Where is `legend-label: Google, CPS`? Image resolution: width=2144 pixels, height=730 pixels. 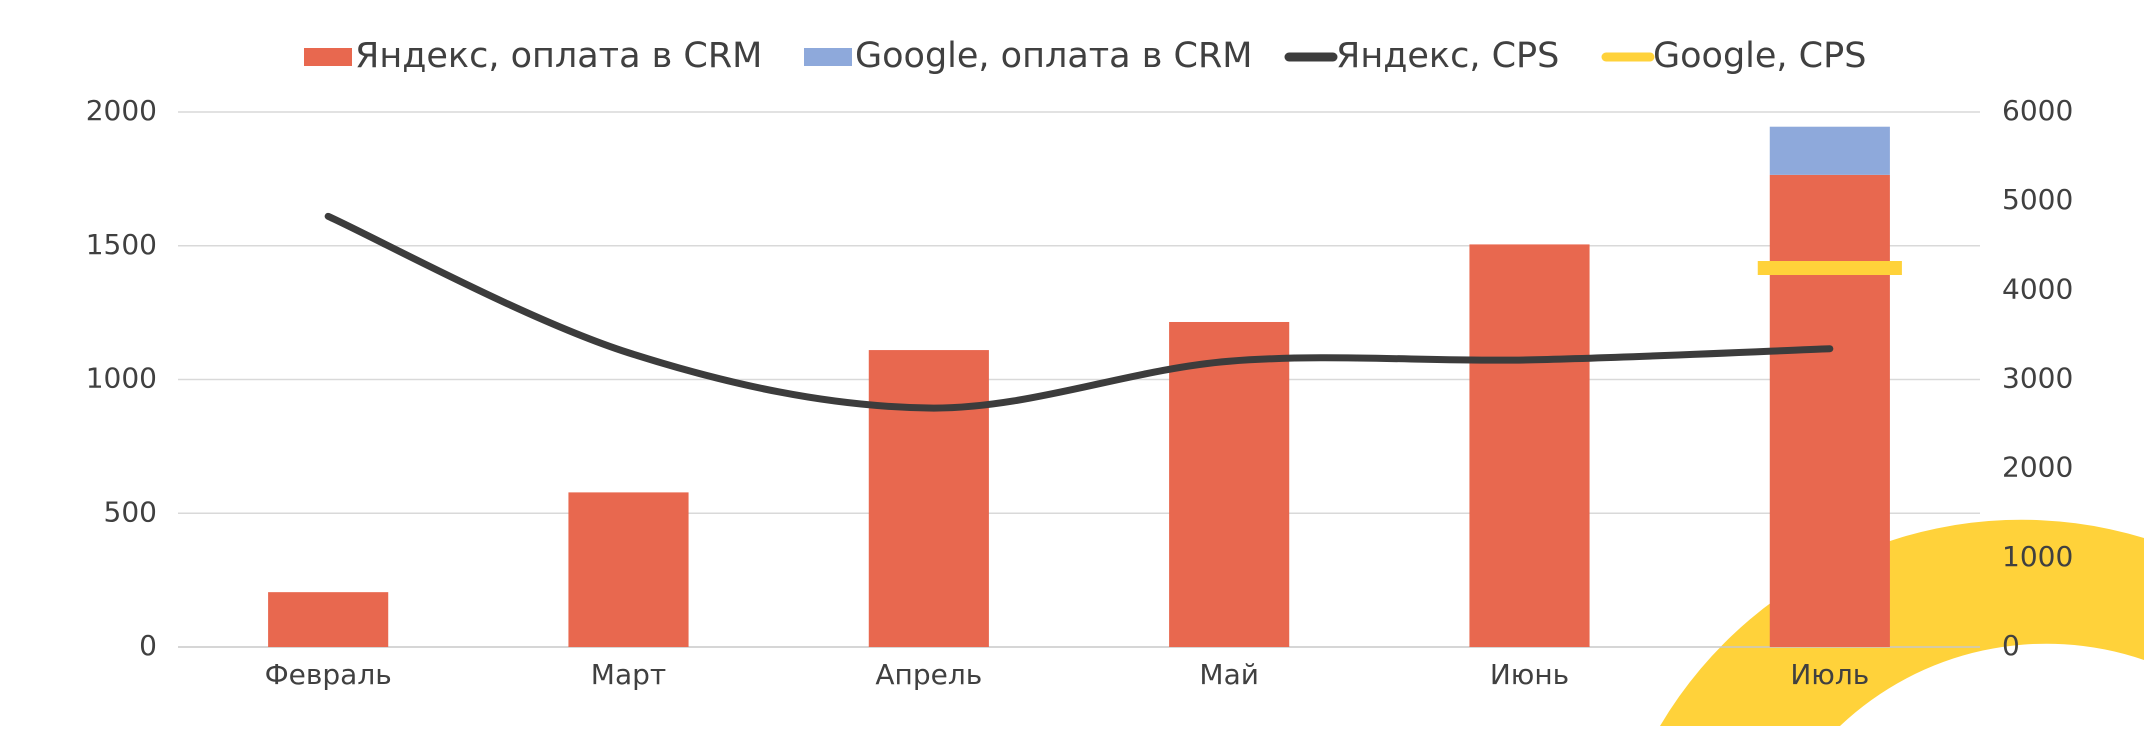
legend-label: Google, CPS is located at coordinates (1759, 56).